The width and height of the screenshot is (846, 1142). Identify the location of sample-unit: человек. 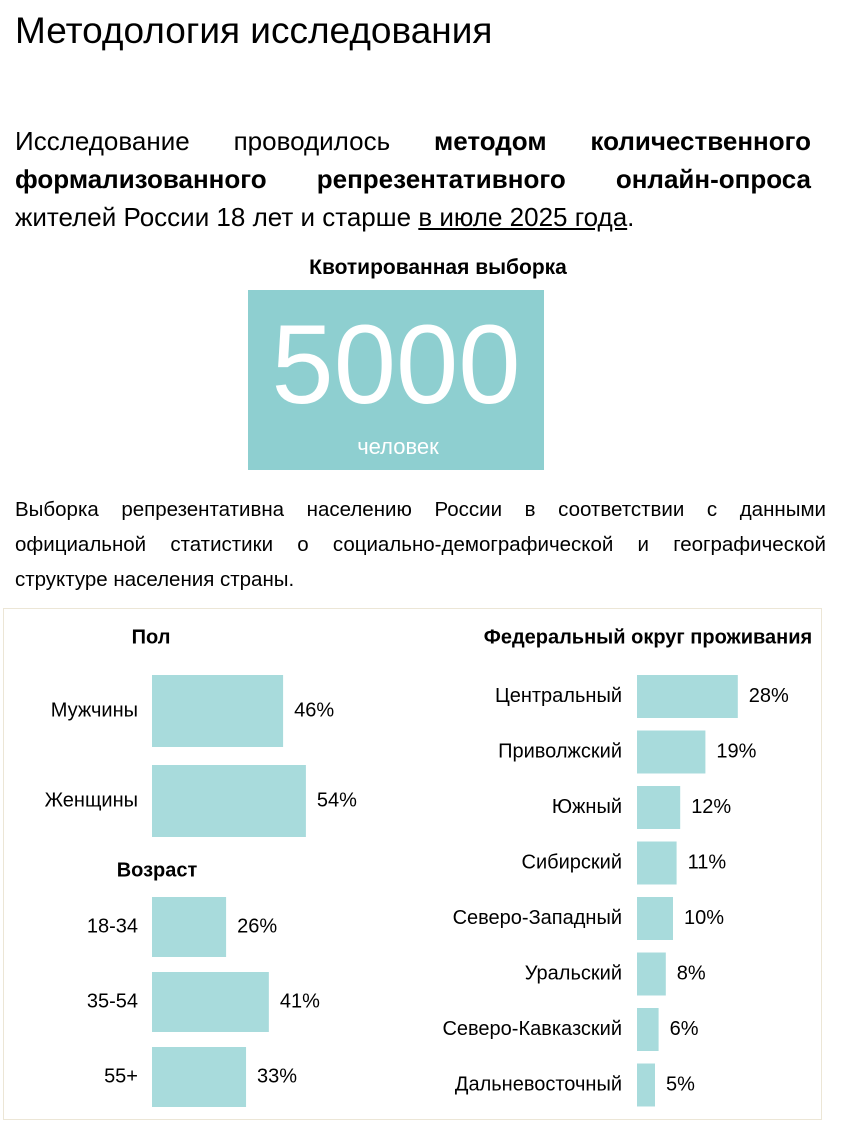
(398, 446).